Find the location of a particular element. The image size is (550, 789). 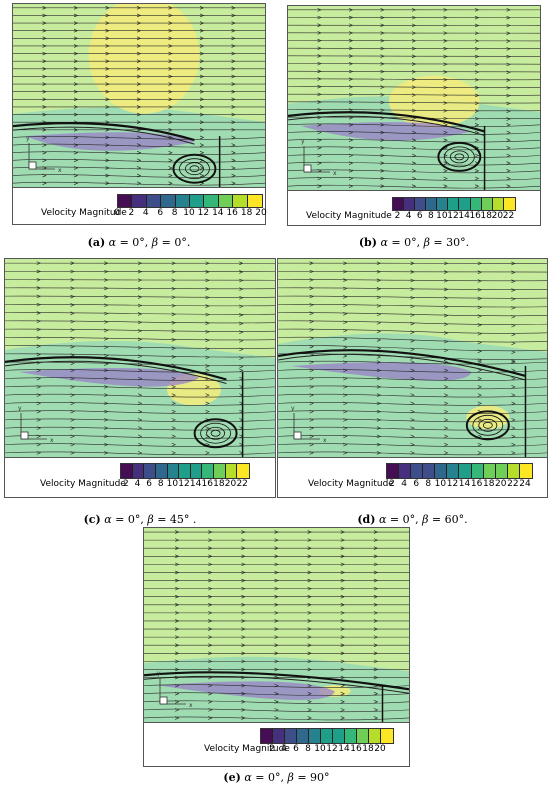

streamlines is located at coordinates (414, 98).